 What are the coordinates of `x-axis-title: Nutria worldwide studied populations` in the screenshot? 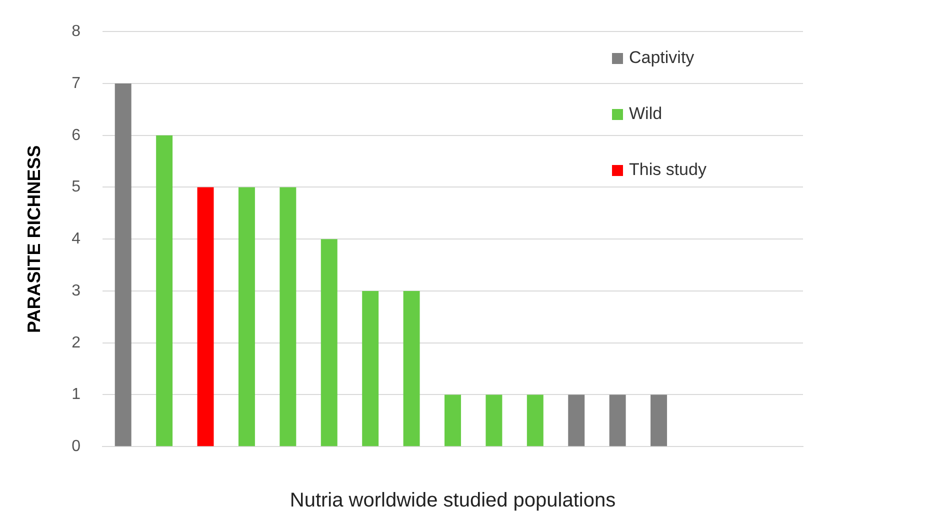 It's located at (453, 501).